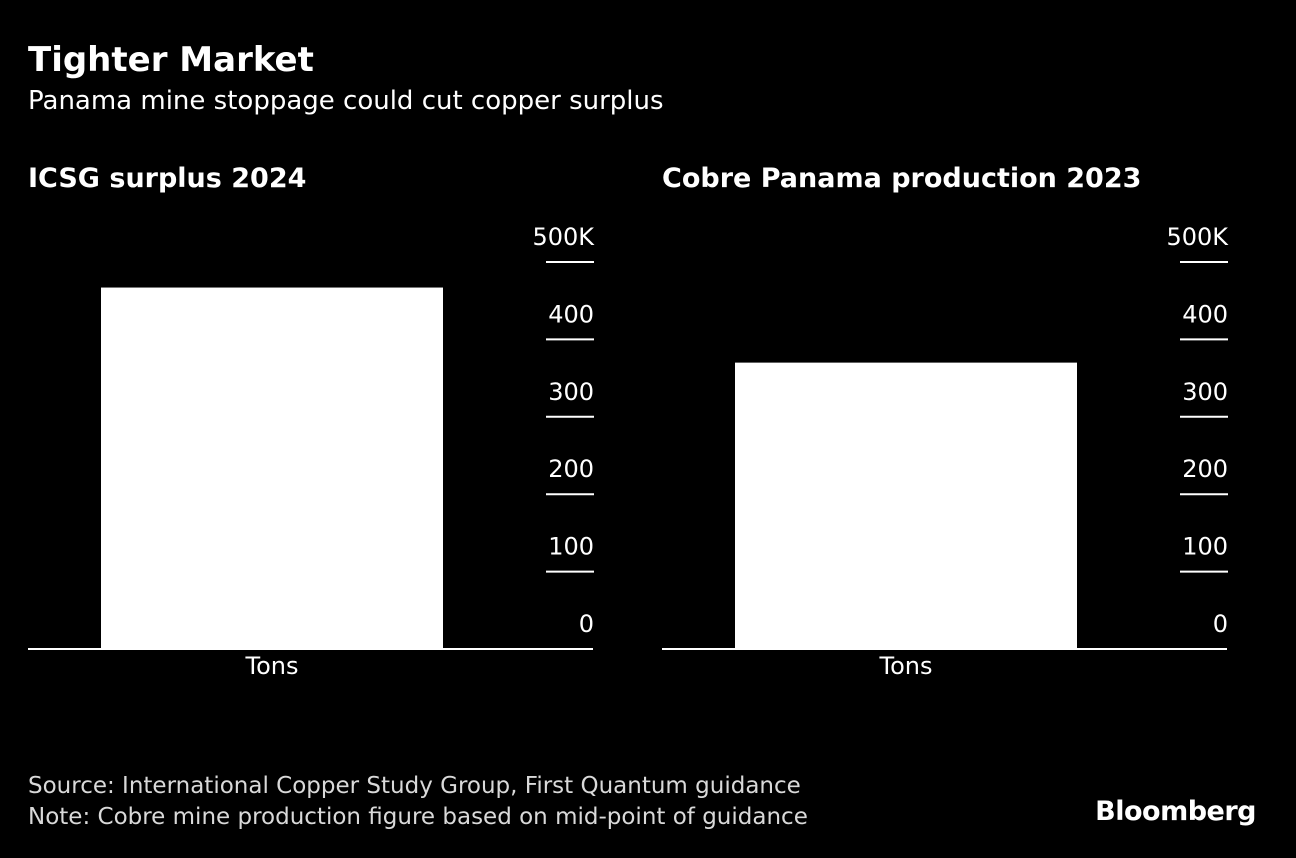 This screenshot has height=858, width=1296. I want to click on bloomberg-logo: Bloomberg, so click(1175, 811).